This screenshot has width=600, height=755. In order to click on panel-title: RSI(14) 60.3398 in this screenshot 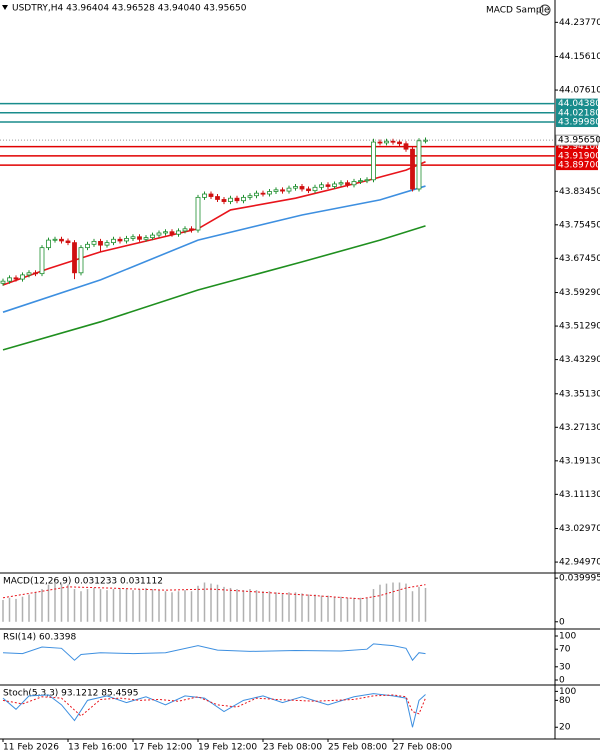, I will do `click(39, 638)`.